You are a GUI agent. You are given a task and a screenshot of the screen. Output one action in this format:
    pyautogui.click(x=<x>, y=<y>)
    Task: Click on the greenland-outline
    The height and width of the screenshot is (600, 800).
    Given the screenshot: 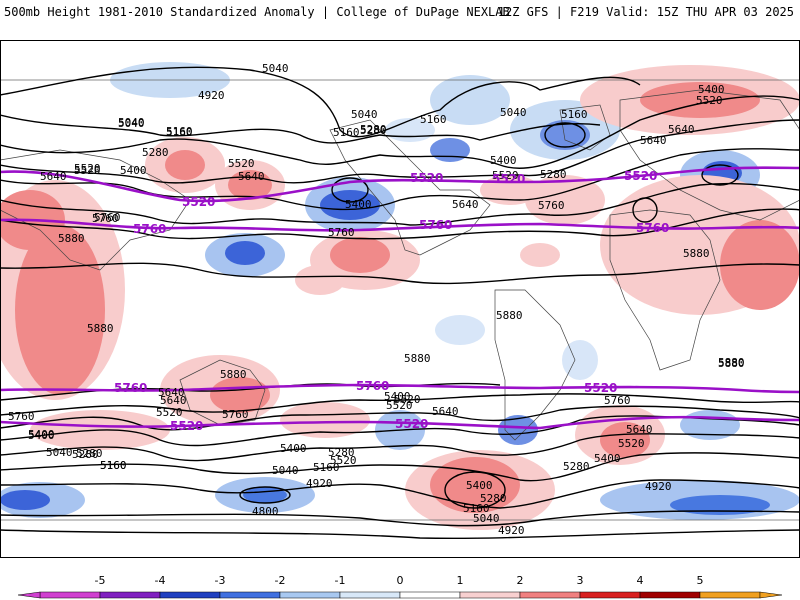 What is the action you would take?
    pyautogui.click(x=585, y=127)
    